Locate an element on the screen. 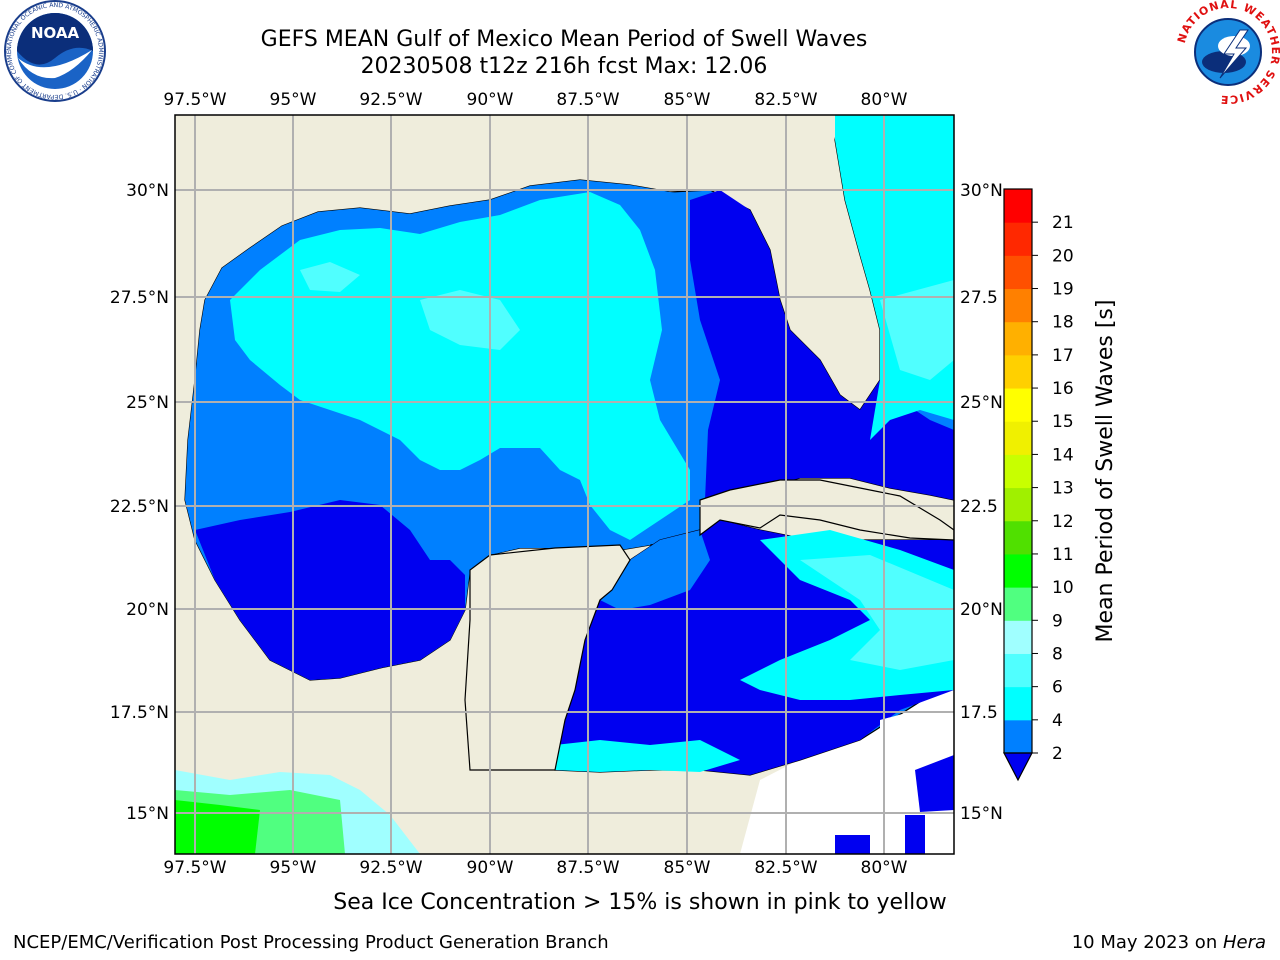 This screenshot has width=1280, height=960. colorbar-label: Mean Period of Swell Waves [s] is located at coordinates (1105, 471).